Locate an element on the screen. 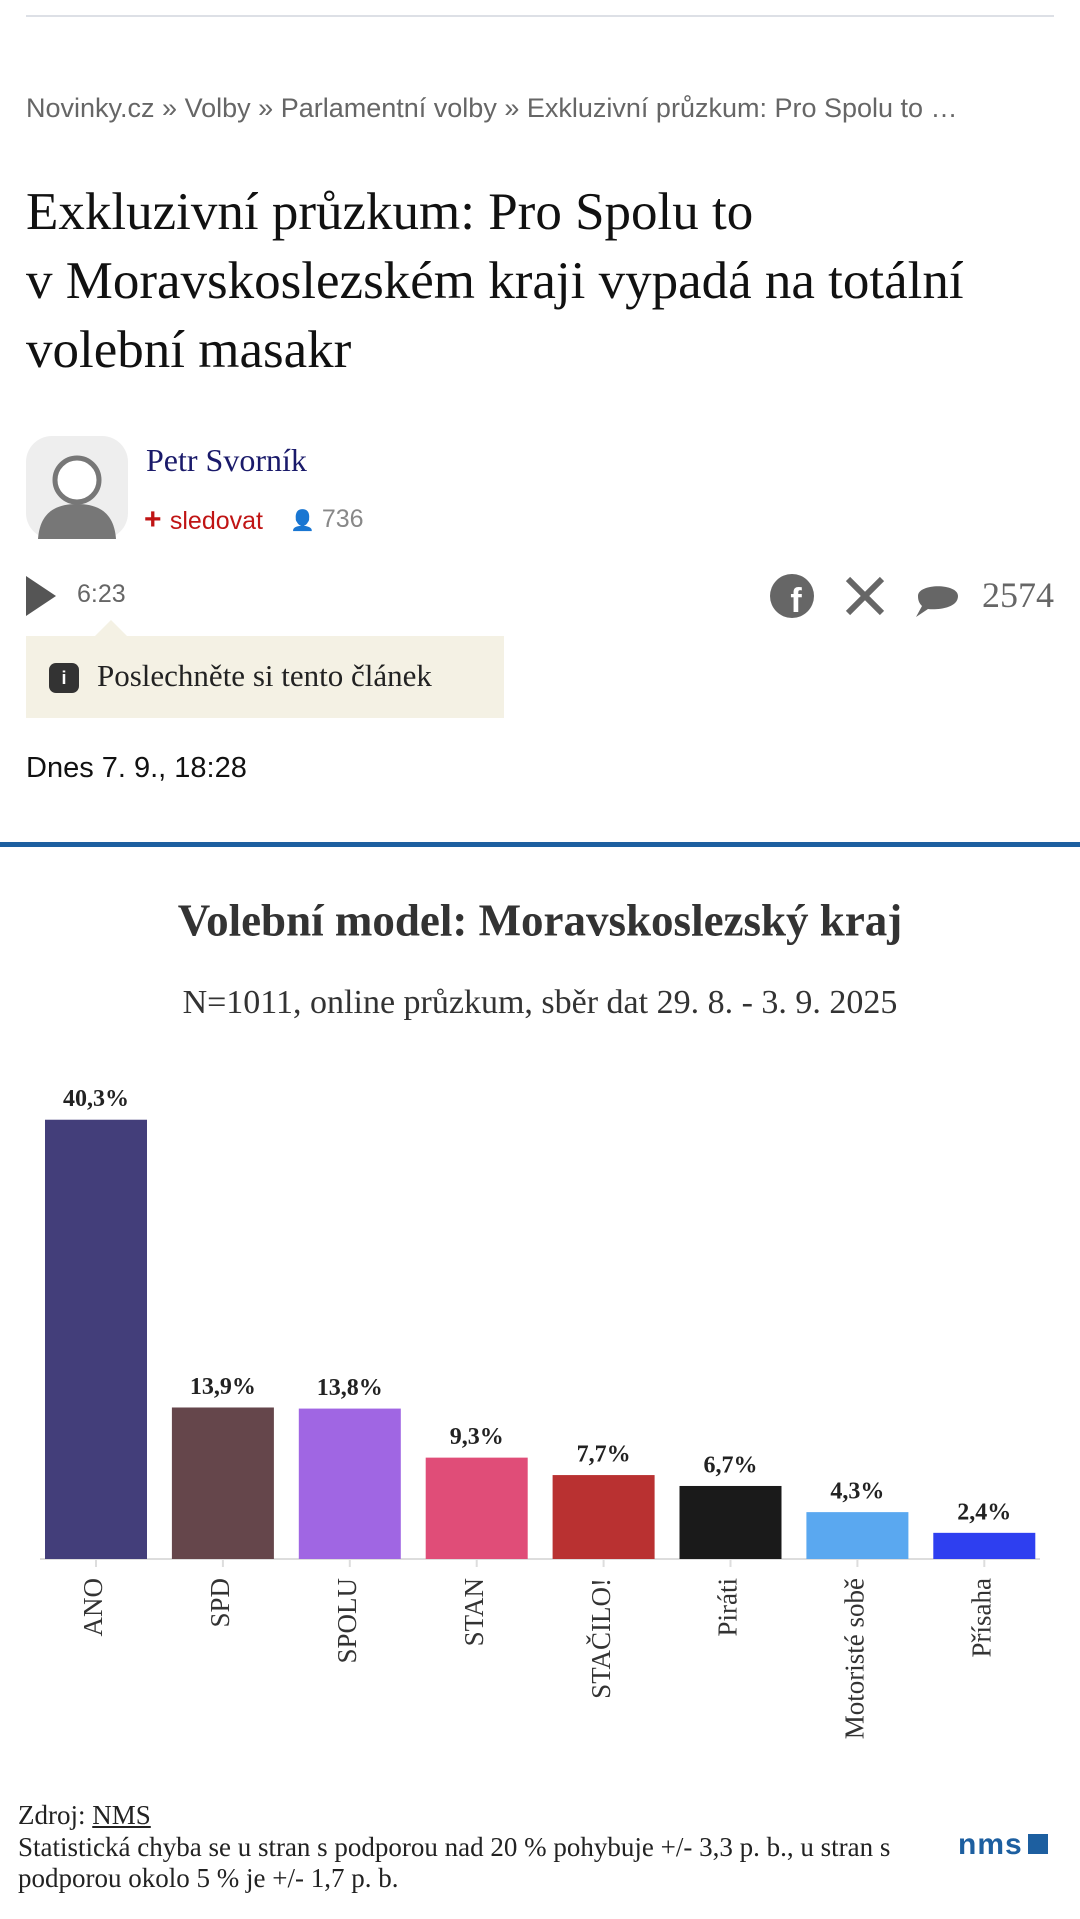 The width and height of the screenshot is (1080, 1919). comment-icon is located at coordinates (937, 601).